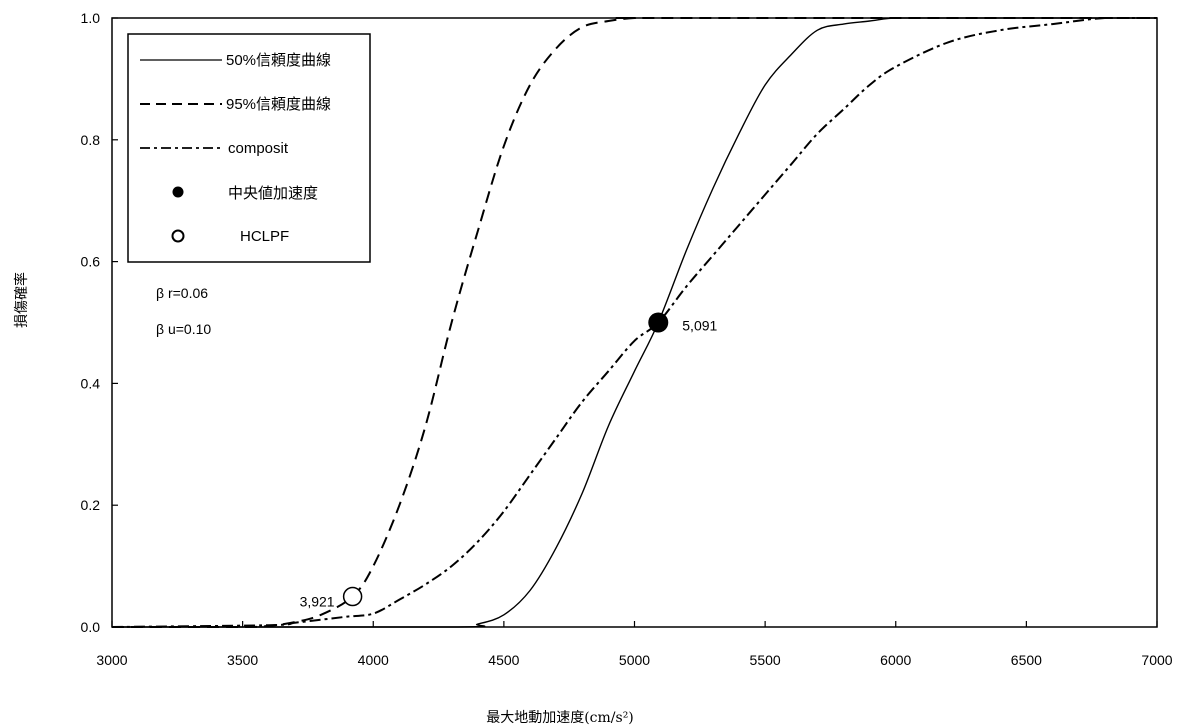 Image resolution: width=1177 pixels, height=726 pixels. I want to click on data-points: 5,091 3,921, so click(509, 461).